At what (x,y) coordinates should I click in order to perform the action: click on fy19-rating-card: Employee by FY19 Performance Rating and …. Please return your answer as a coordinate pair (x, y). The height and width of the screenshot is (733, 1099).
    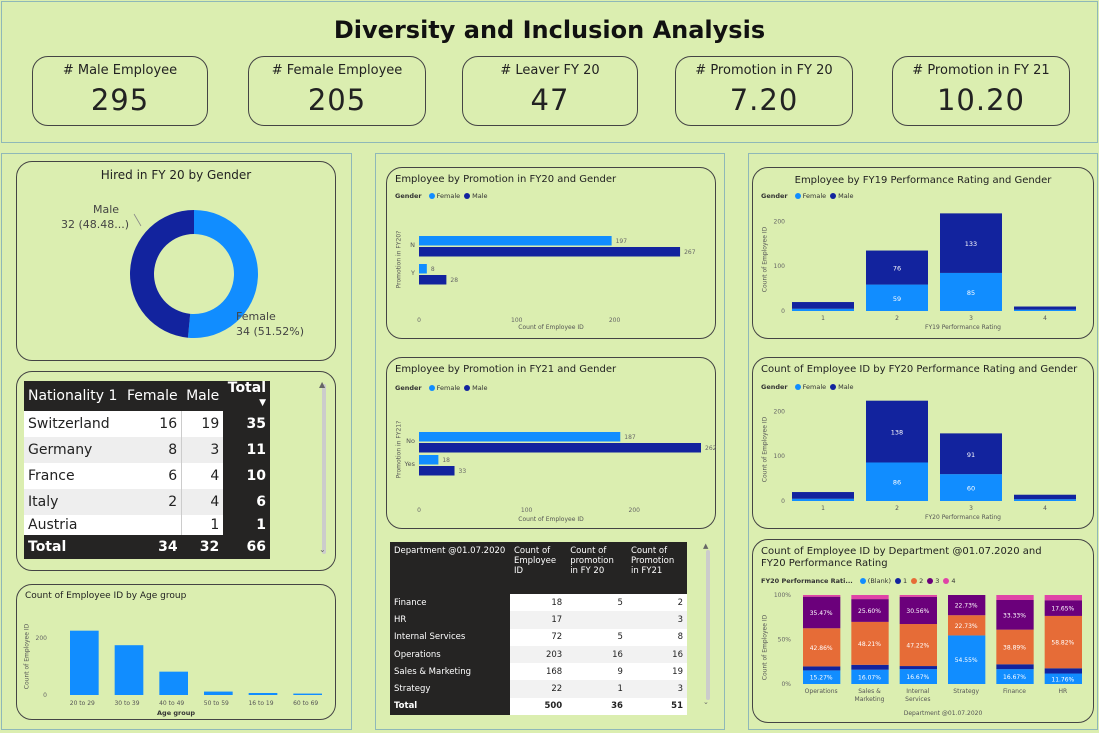
    Looking at the image, I should click on (923, 253).